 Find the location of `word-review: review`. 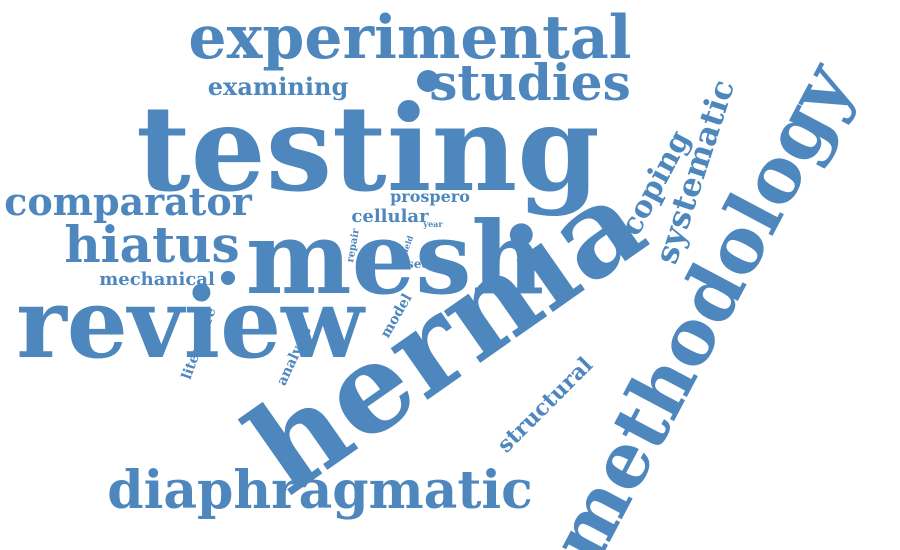

word-review: review is located at coordinates (191, 323).